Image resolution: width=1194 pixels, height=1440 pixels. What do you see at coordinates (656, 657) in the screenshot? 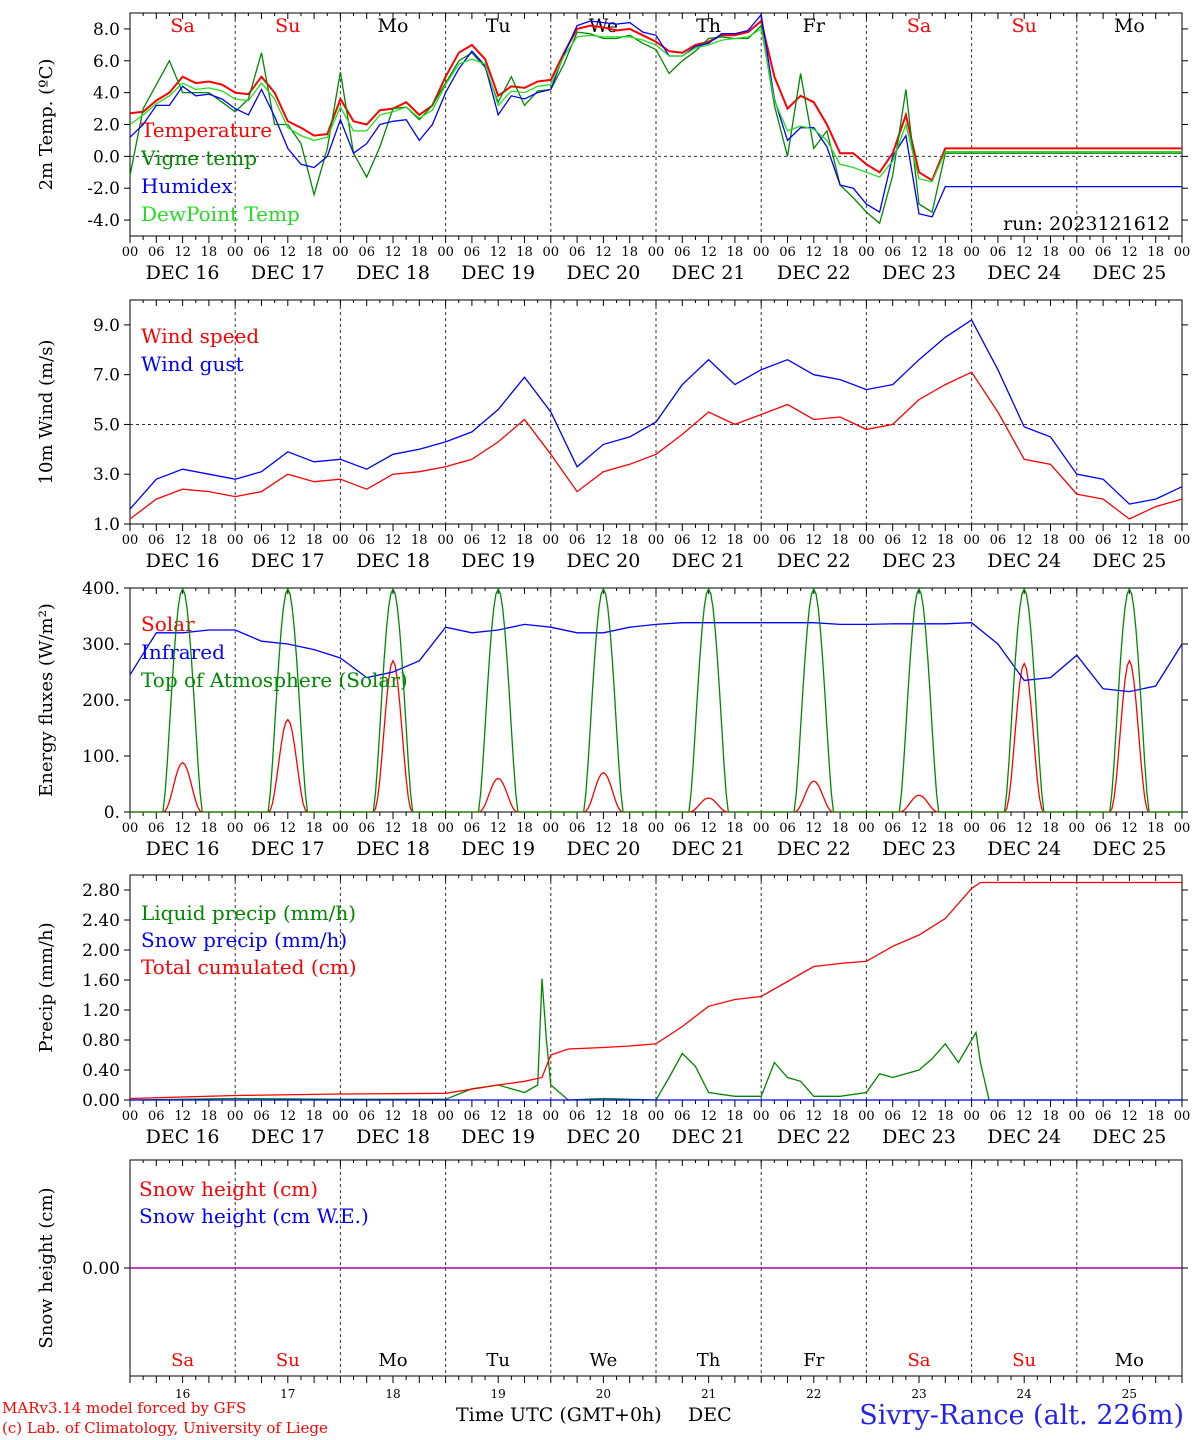
I see `series-line-blue` at bounding box center [656, 657].